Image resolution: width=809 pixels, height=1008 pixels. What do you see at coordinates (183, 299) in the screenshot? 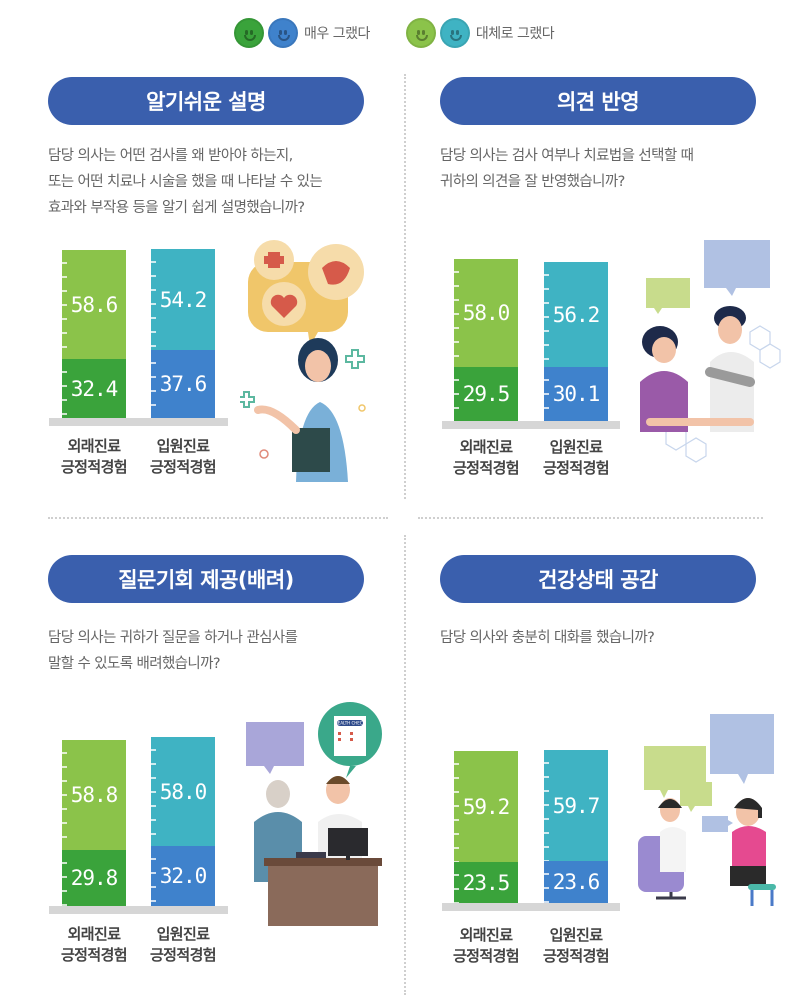
I see `bar-segment-mostly: 54.2` at bounding box center [183, 299].